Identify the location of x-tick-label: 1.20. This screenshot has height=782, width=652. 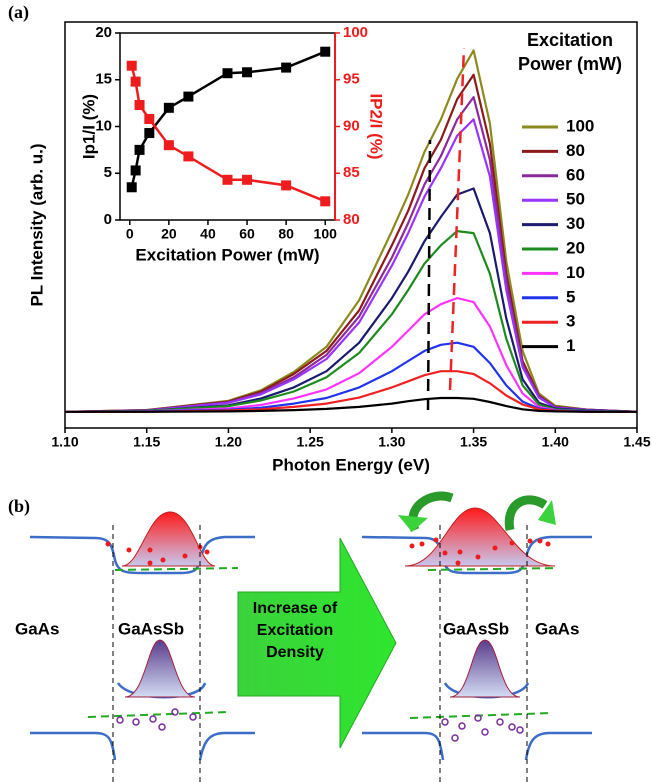
(228, 442).